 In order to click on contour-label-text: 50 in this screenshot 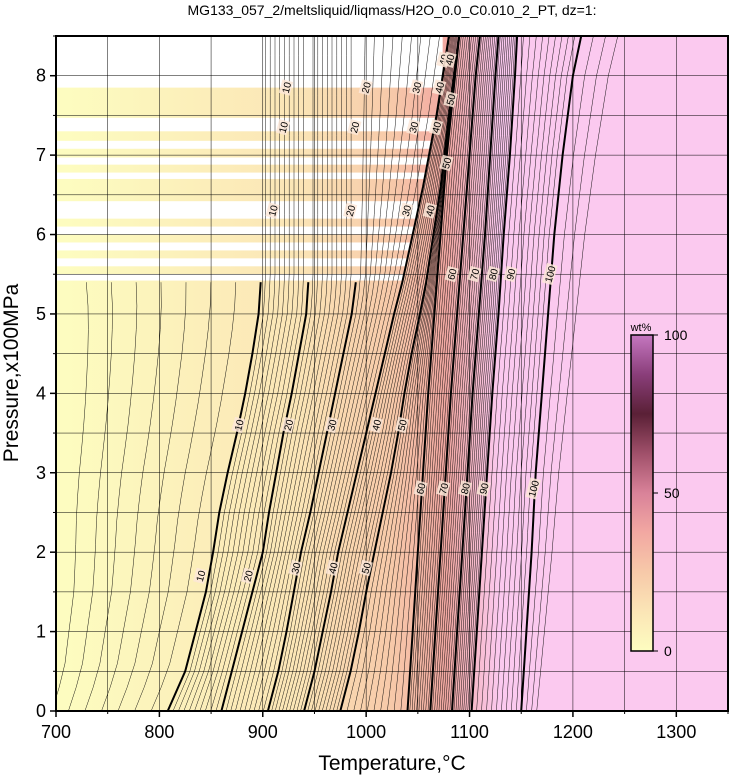, I will do `click(448, 163)`.